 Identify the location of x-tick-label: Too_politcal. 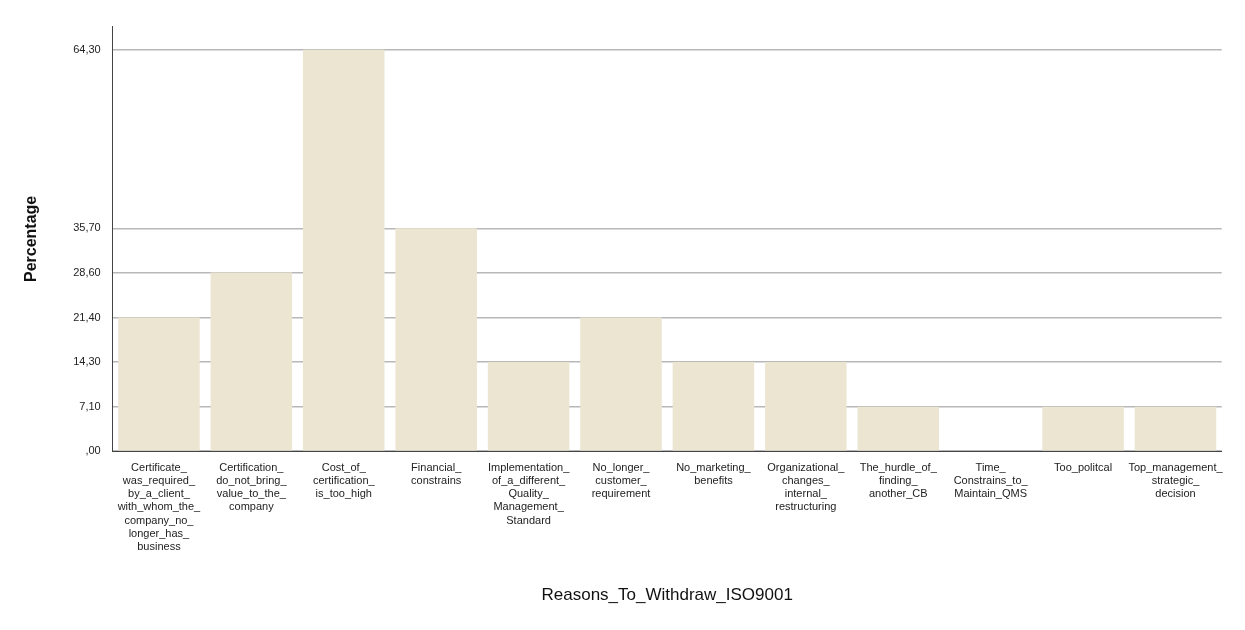
(1083, 466).